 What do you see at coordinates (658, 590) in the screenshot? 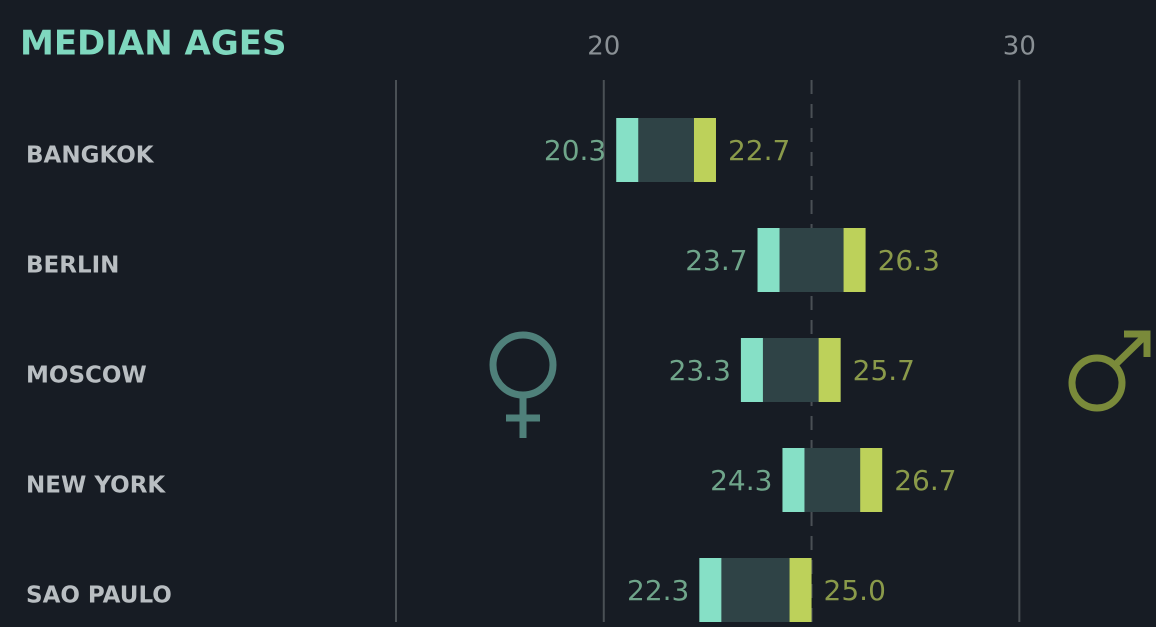
I see `female-value-label: 22.3` at bounding box center [658, 590].